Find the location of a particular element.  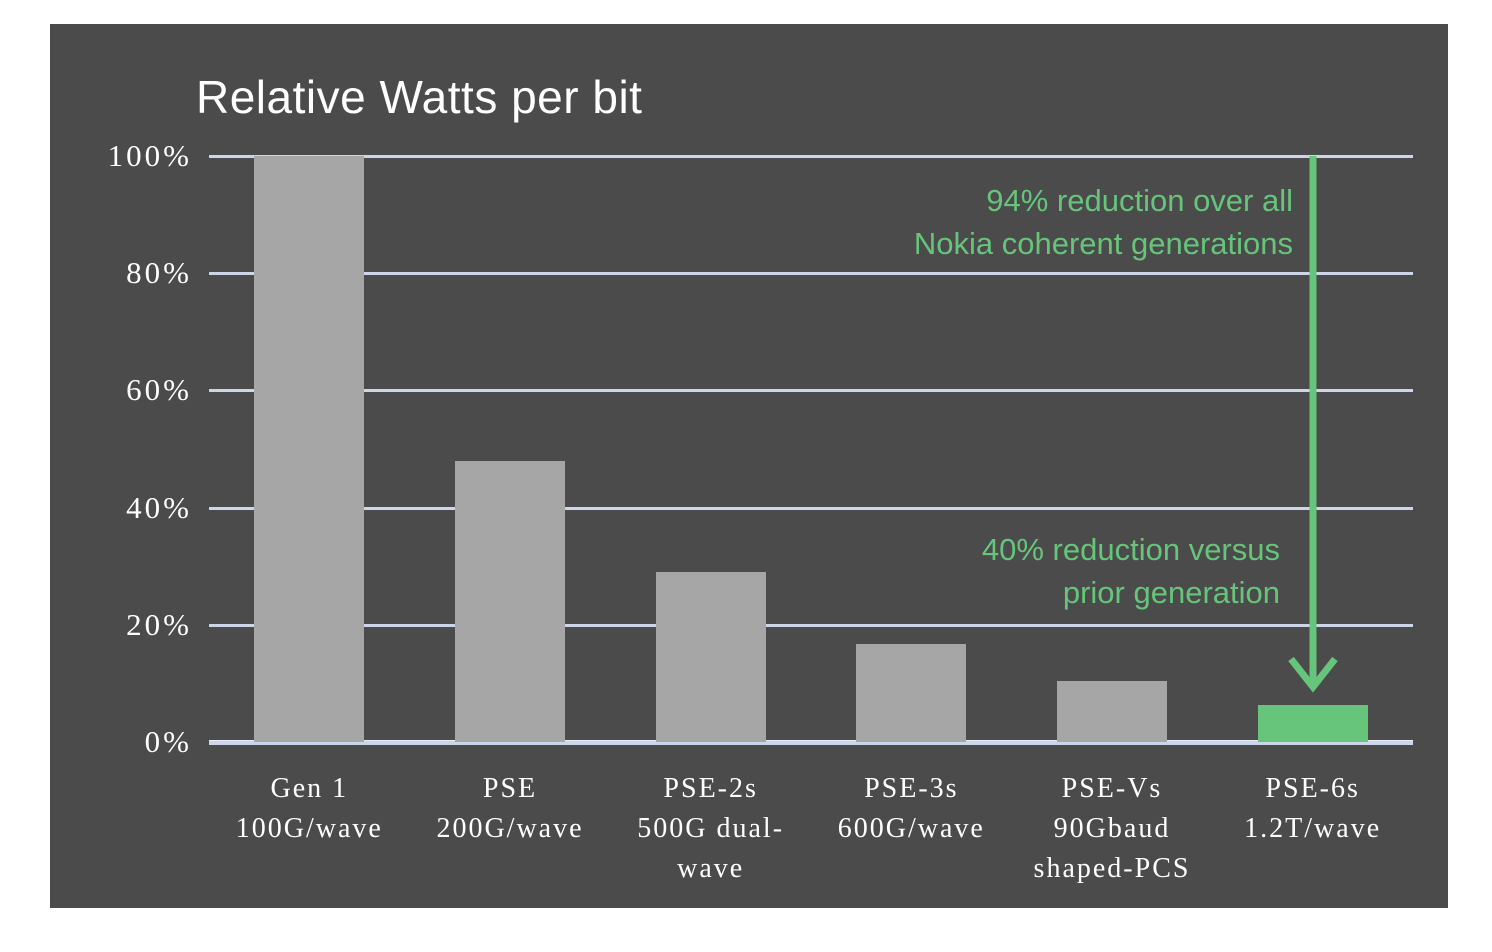

ytick-label-20: 20% is located at coordinates (159, 624).